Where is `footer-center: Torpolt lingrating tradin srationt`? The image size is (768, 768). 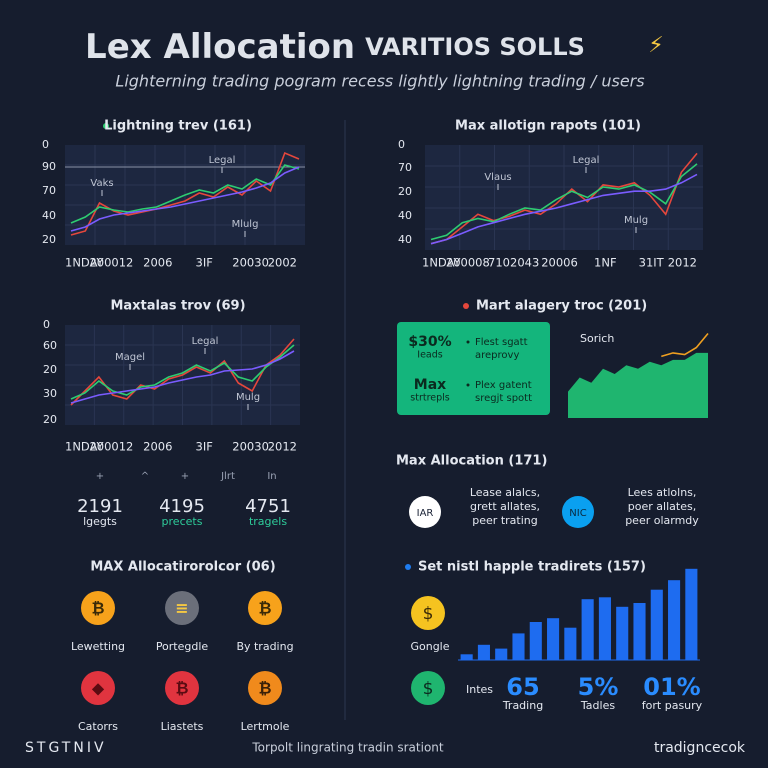
footer-center: Torpolt lingrating tradin srationt is located at coordinates (347, 748).